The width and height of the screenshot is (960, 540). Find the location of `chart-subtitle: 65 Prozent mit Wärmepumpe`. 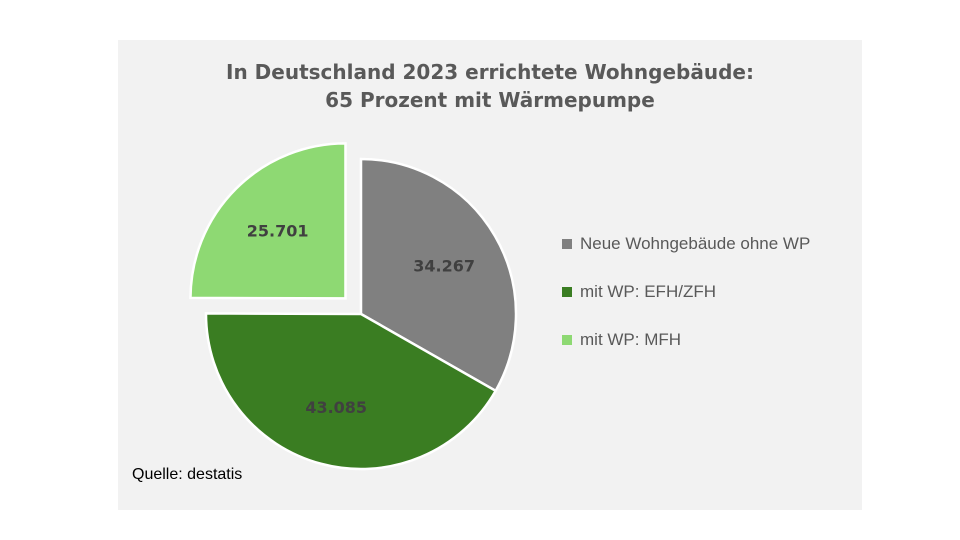

chart-subtitle: 65 Prozent mit Wärmepumpe is located at coordinates (490, 100).